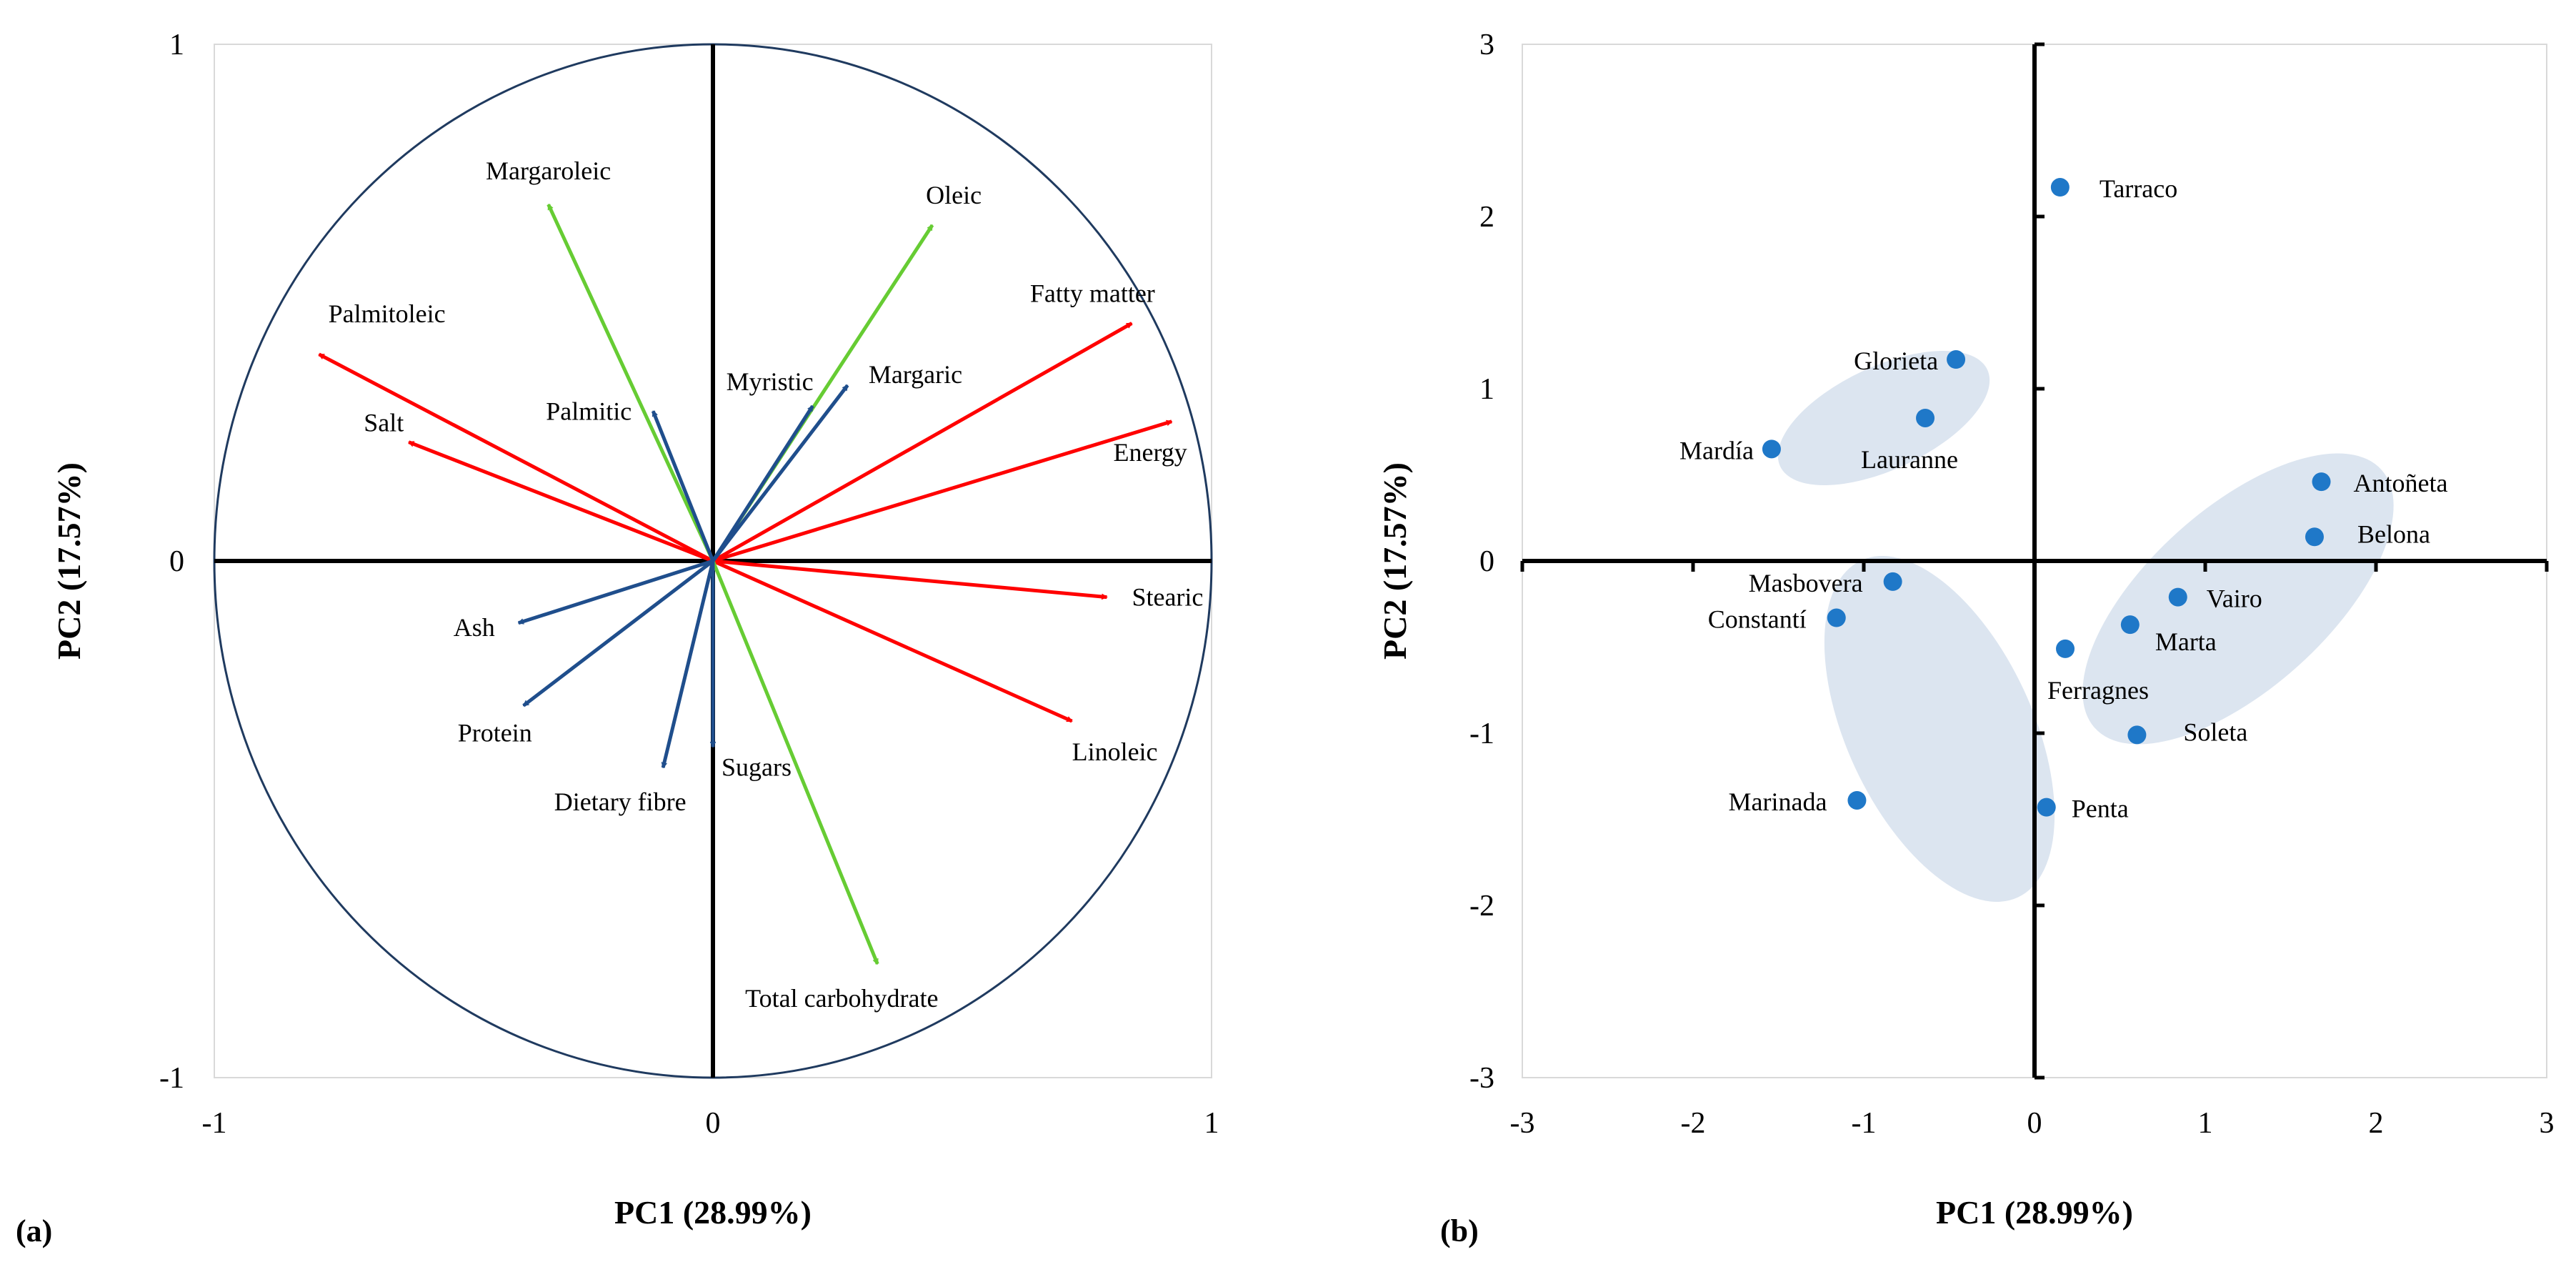 The width and height of the screenshot is (2576, 1267). Describe the element at coordinates (631, 383) in the screenshot. I see `loading-vector-margaroleic` at that location.